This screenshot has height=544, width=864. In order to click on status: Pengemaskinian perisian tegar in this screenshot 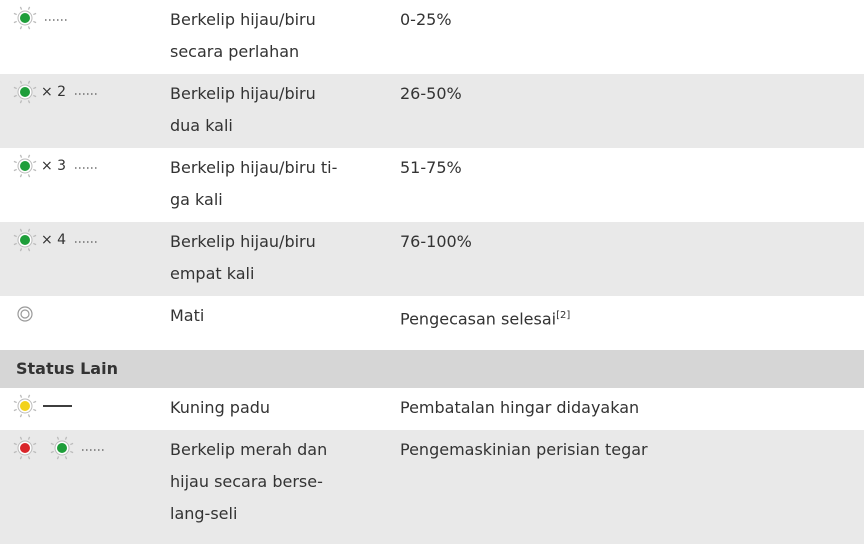, I will do `click(524, 450)`.